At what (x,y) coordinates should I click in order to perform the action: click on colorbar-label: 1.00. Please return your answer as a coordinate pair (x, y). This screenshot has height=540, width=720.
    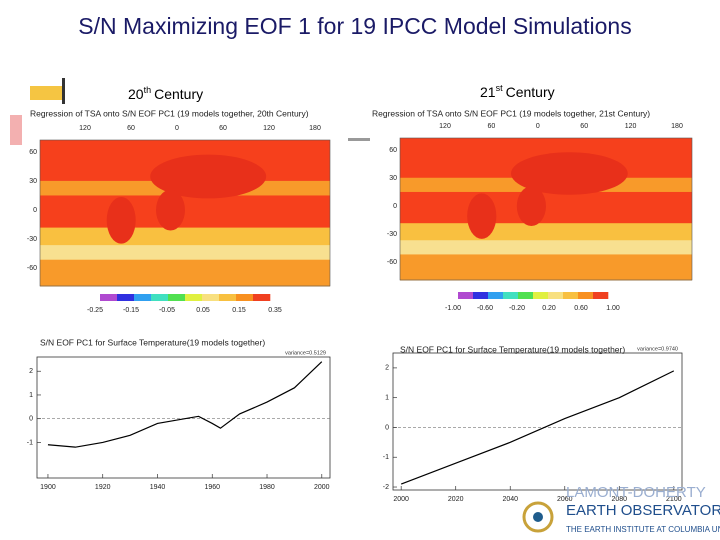
    Looking at the image, I should click on (613, 308).